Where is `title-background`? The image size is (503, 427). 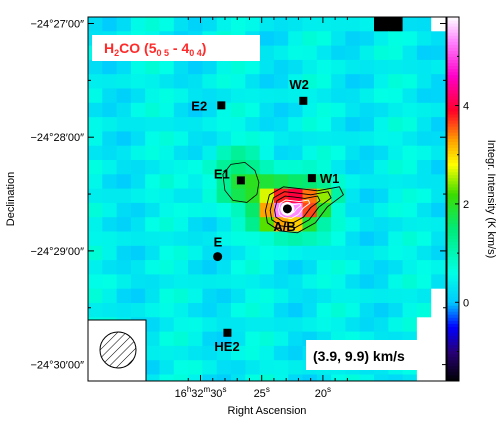 title-background is located at coordinates (176, 48).